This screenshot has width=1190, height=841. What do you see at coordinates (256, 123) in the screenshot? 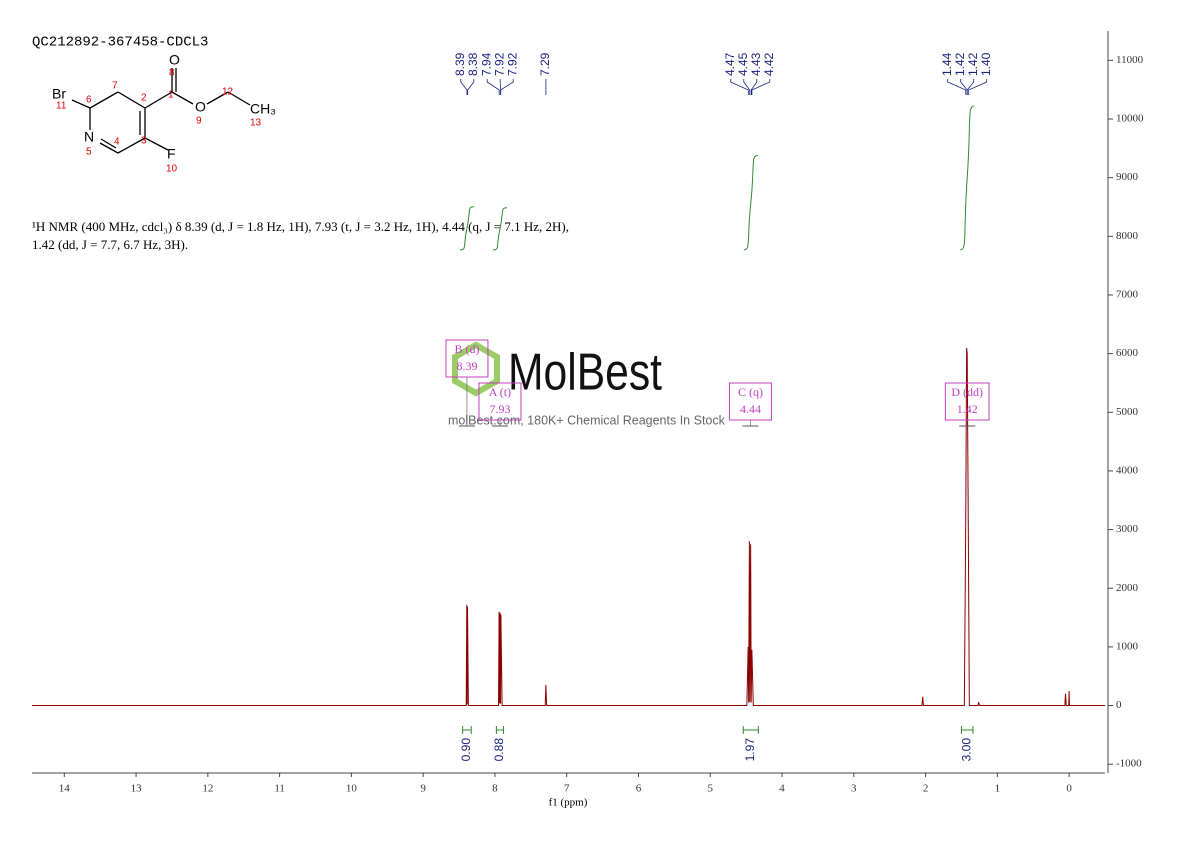
I see `atom-number: 13` at bounding box center [256, 123].